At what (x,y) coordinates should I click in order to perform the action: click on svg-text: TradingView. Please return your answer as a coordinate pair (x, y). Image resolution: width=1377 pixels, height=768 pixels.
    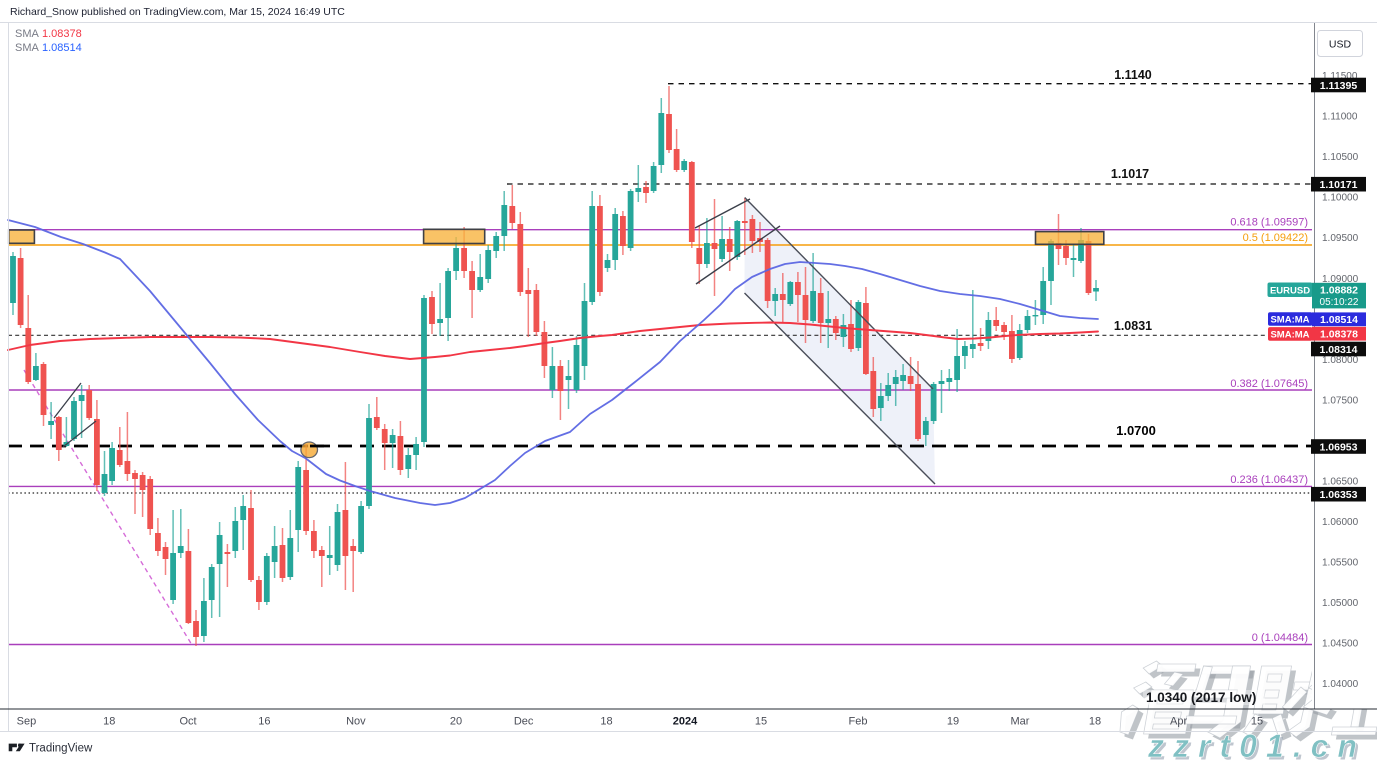
    Looking at the image, I should click on (61, 749).